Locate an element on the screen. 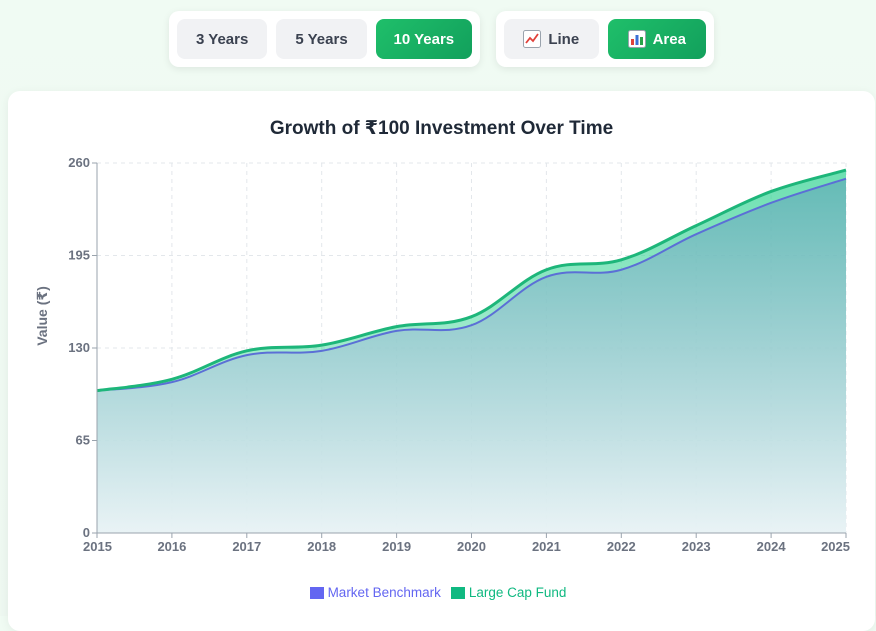  x-tick-label: 2024 is located at coordinates (772, 546).